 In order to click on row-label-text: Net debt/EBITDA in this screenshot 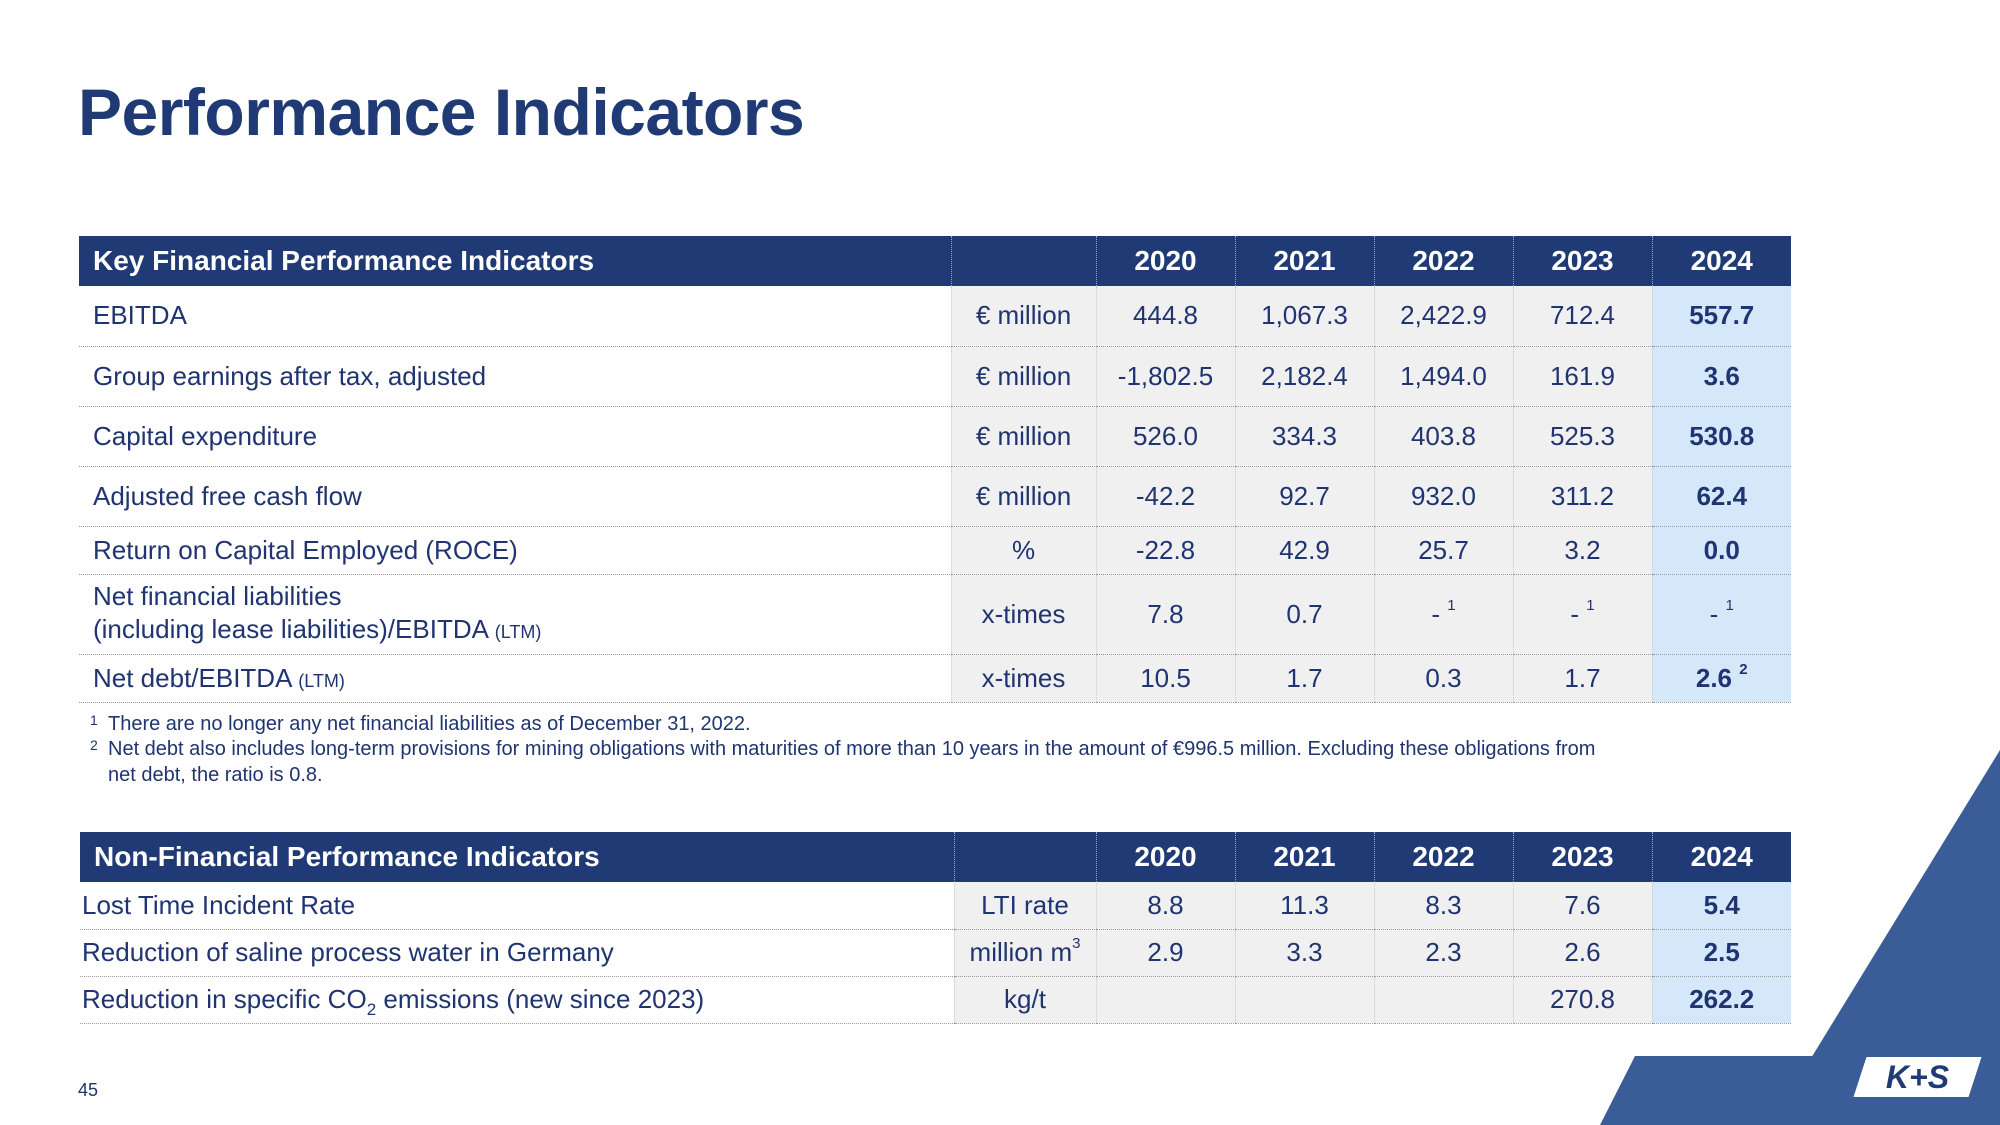, I will do `click(192, 677)`.